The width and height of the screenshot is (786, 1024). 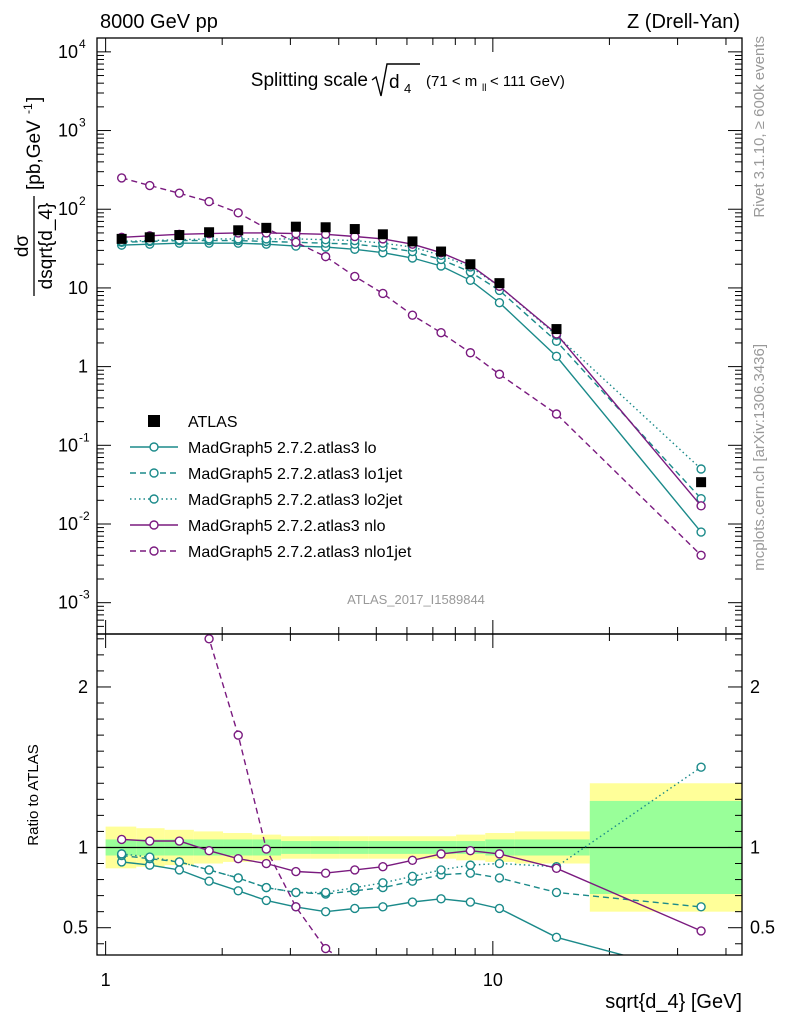 I want to click on x-tick-label: 10, so click(x=493, y=980).